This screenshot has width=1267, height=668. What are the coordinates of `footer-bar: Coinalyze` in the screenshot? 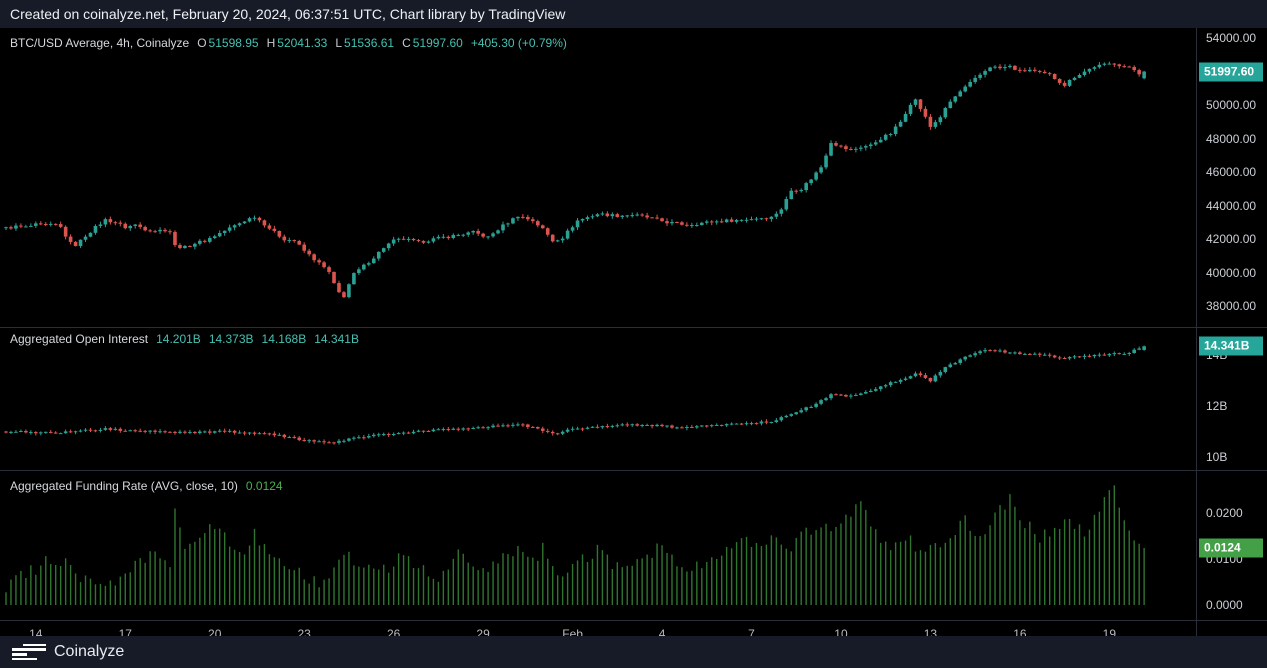 It's located at (633, 652).